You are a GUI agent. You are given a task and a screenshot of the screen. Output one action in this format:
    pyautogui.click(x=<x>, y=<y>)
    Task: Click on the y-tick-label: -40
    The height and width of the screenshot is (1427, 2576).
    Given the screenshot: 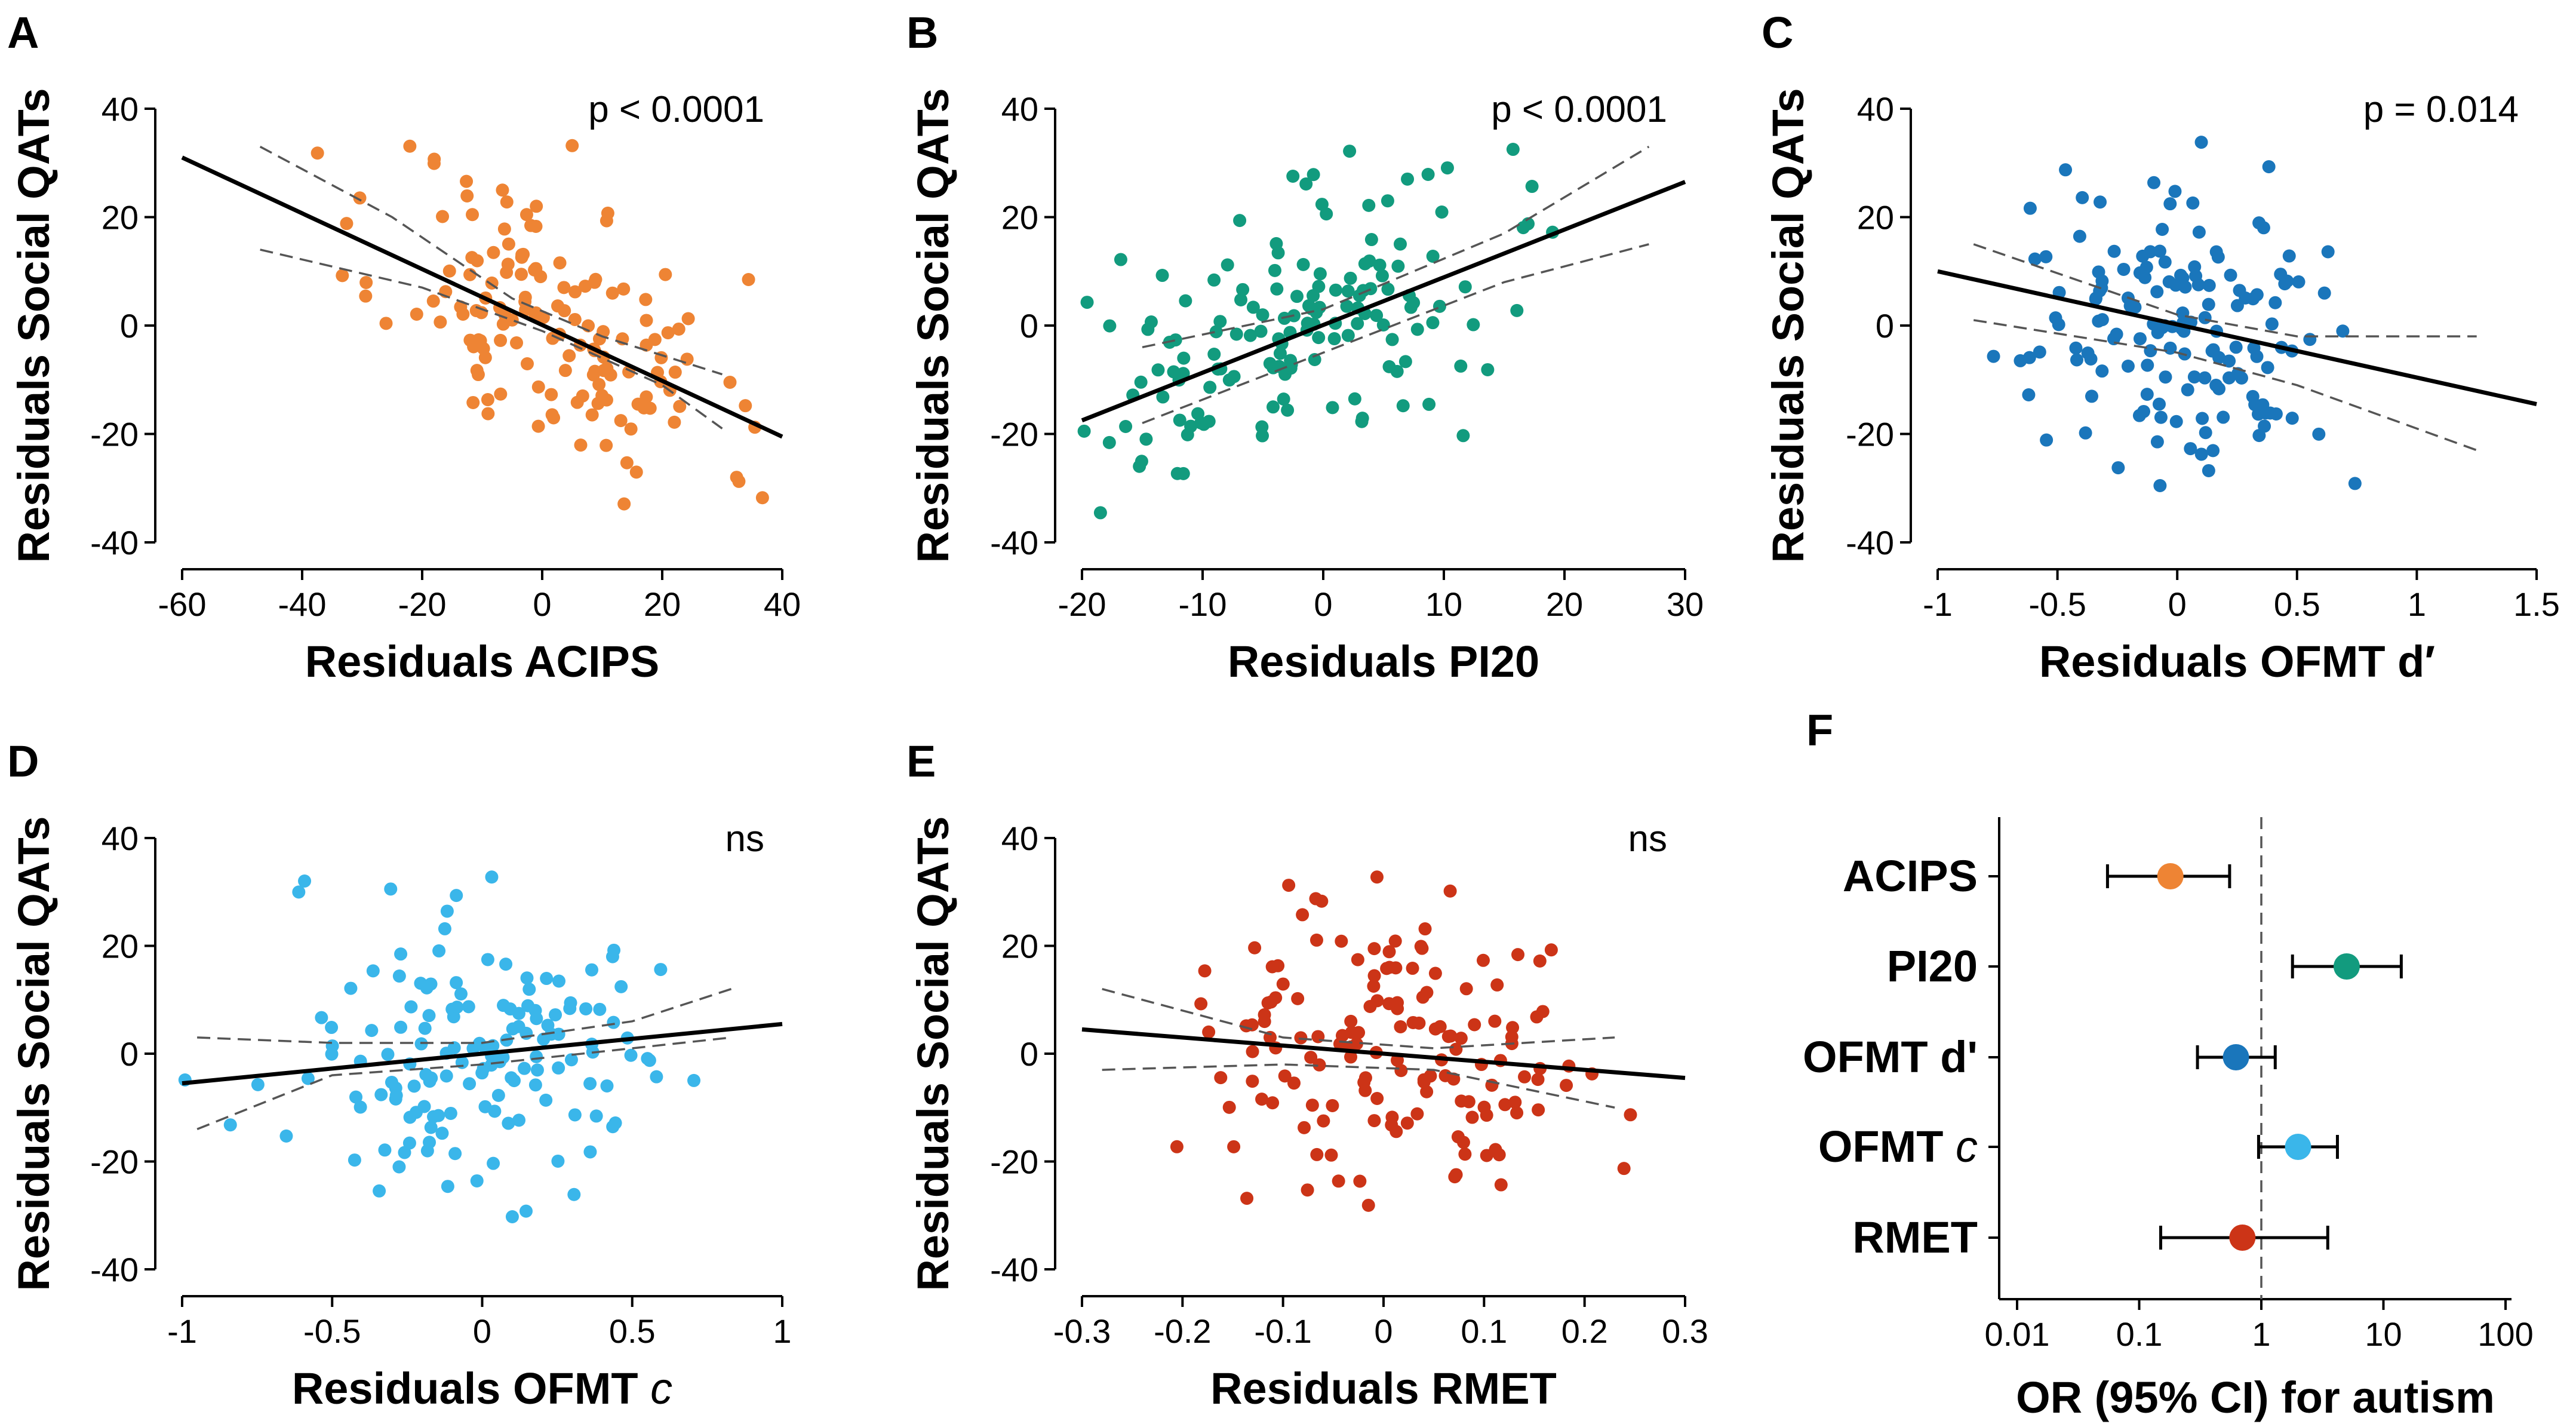 What is the action you would take?
    pyautogui.click(x=1014, y=542)
    